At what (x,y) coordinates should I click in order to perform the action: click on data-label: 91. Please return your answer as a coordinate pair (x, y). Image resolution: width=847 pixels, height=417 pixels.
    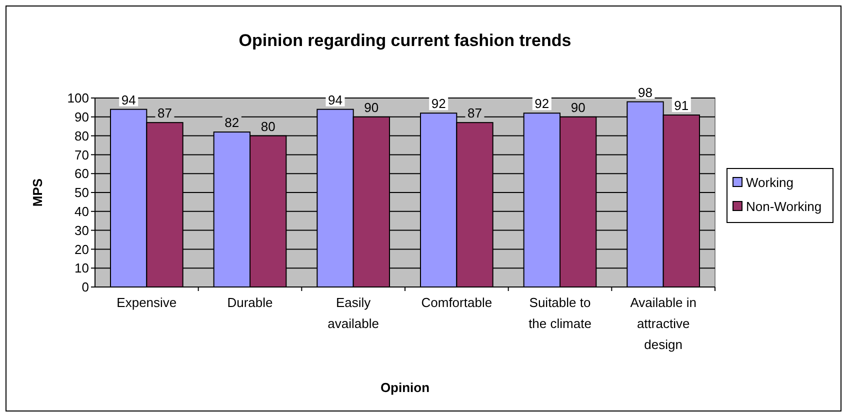
    Looking at the image, I should click on (681, 106).